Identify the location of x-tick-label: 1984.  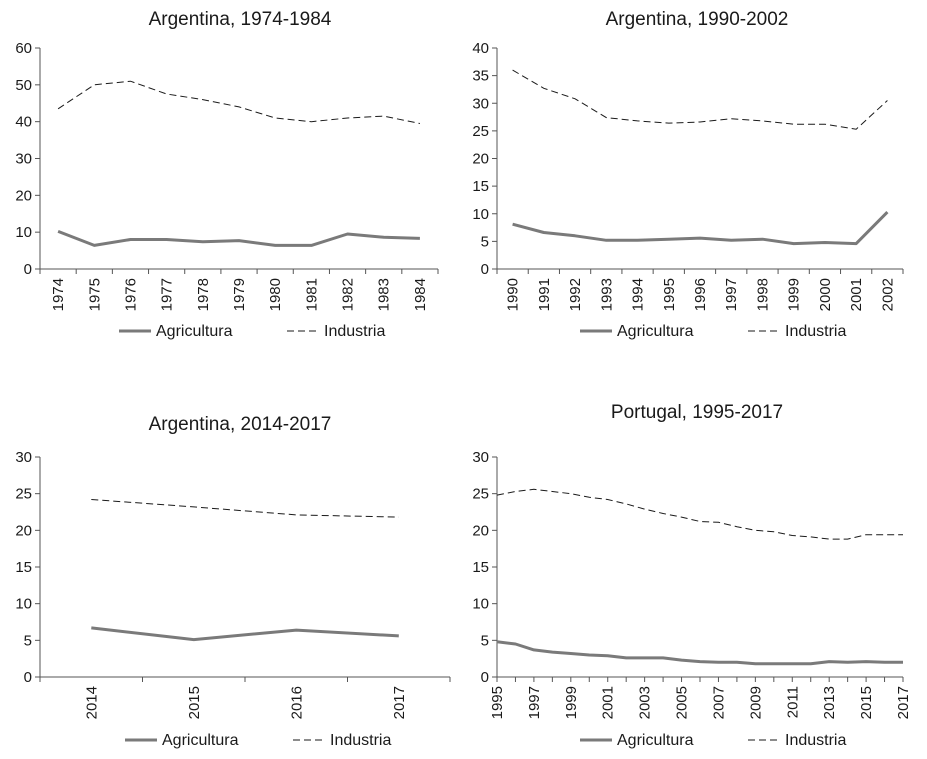
(420, 294).